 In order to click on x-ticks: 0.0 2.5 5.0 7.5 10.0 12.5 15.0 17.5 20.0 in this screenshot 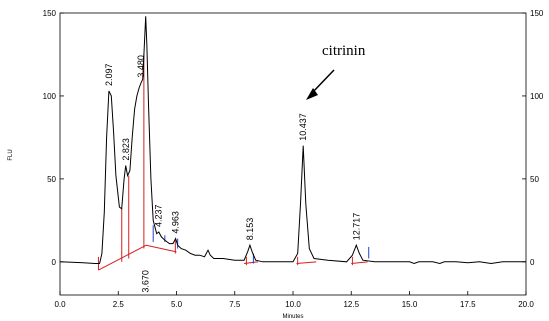, I will do `click(294, 300)`.